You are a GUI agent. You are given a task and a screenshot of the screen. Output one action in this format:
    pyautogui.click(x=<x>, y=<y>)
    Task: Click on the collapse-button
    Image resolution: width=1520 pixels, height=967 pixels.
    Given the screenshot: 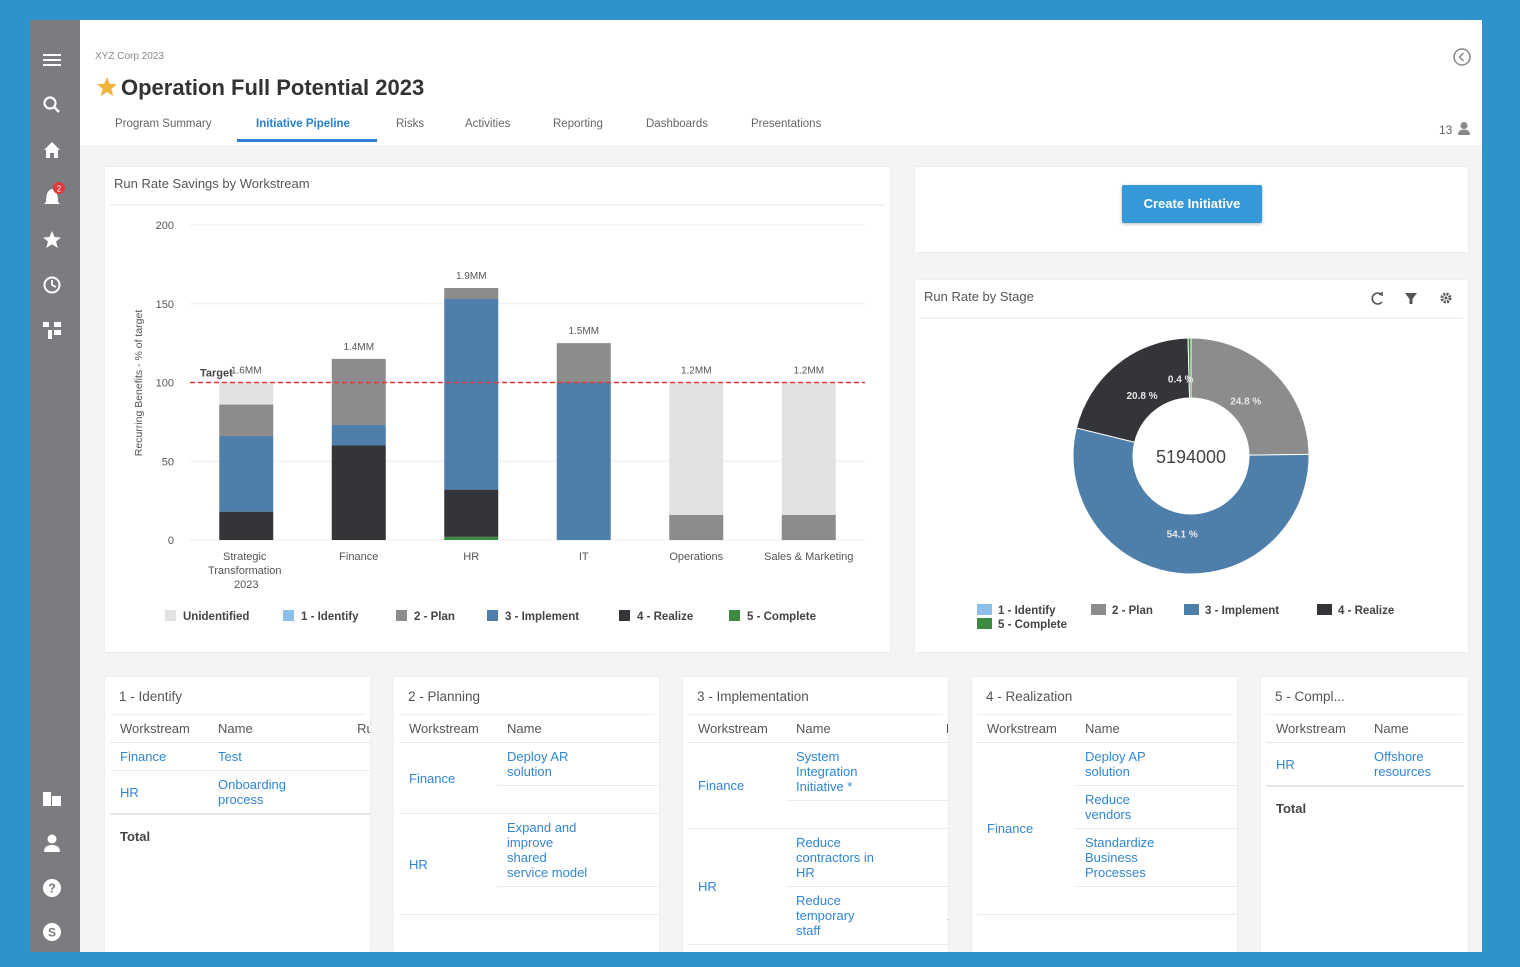 What is the action you would take?
    pyautogui.click(x=1462, y=57)
    